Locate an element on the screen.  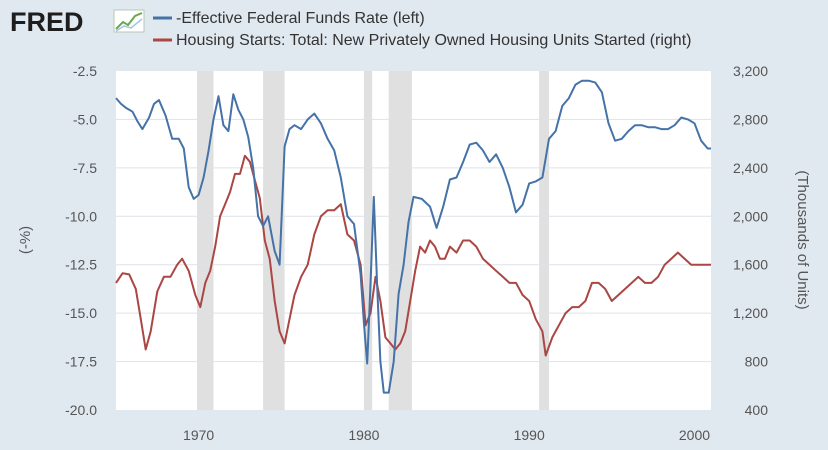
right-tick-label: 2,400 is located at coordinates (750, 168).